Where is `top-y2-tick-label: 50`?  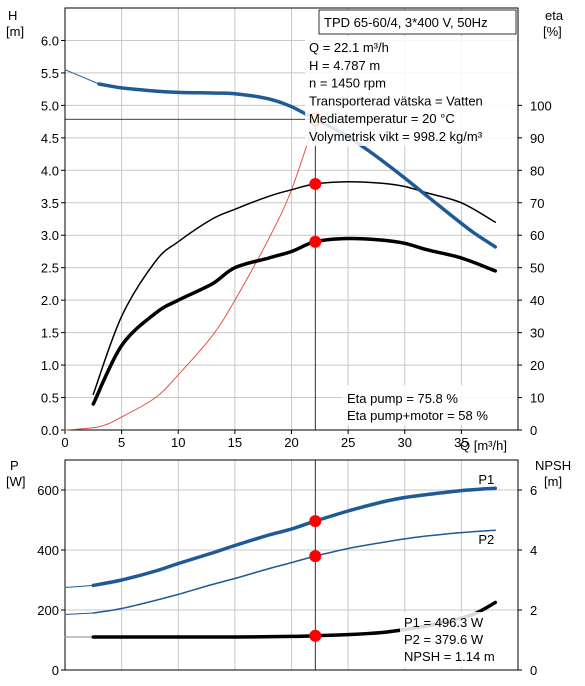 top-y2-tick-label: 50 is located at coordinates (537, 268).